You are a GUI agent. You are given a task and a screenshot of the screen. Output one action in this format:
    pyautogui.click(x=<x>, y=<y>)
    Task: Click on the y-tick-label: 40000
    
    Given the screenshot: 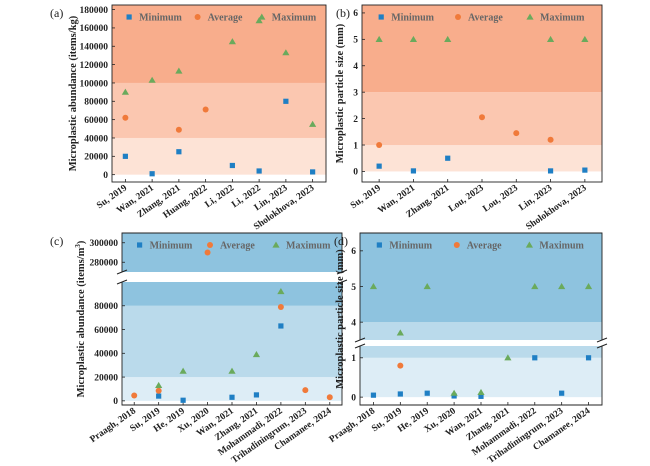 What is the action you would take?
    pyautogui.click(x=96, y=139)
    